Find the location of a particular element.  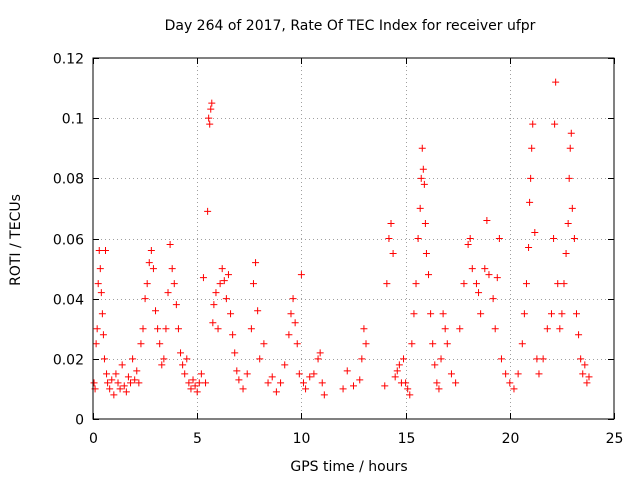

x-axis-label: GPS time / hours is located at coordinates (348, 467).